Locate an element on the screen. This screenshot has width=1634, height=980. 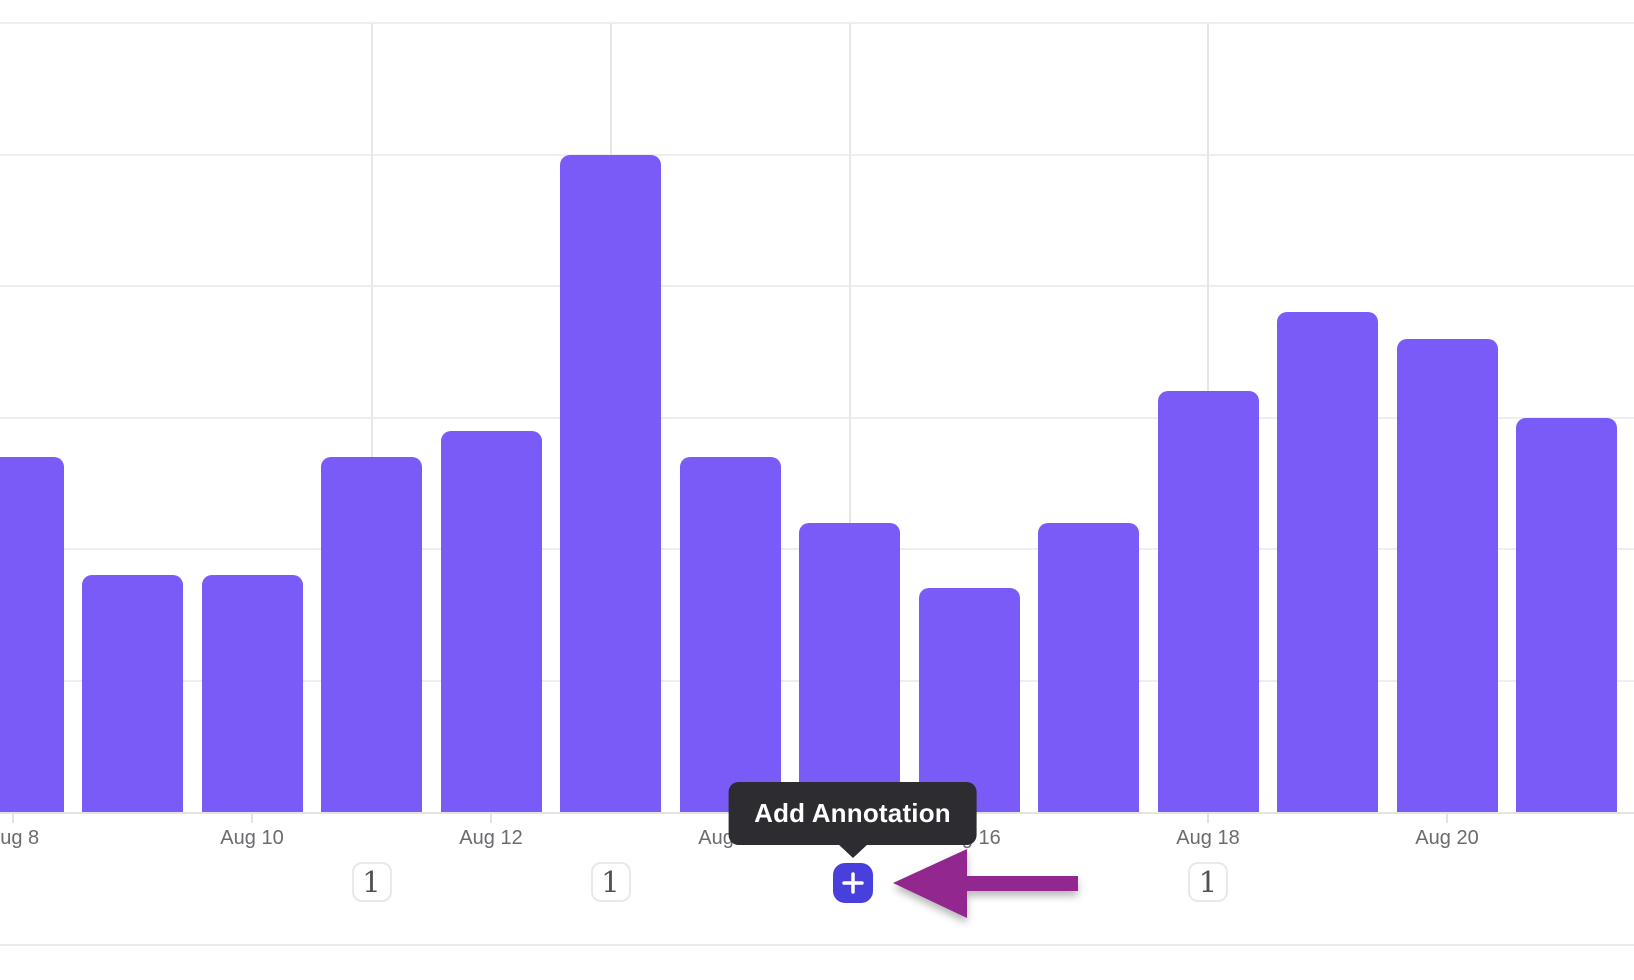
pointer-arrow-graphic is located at coordinates (985, 883).